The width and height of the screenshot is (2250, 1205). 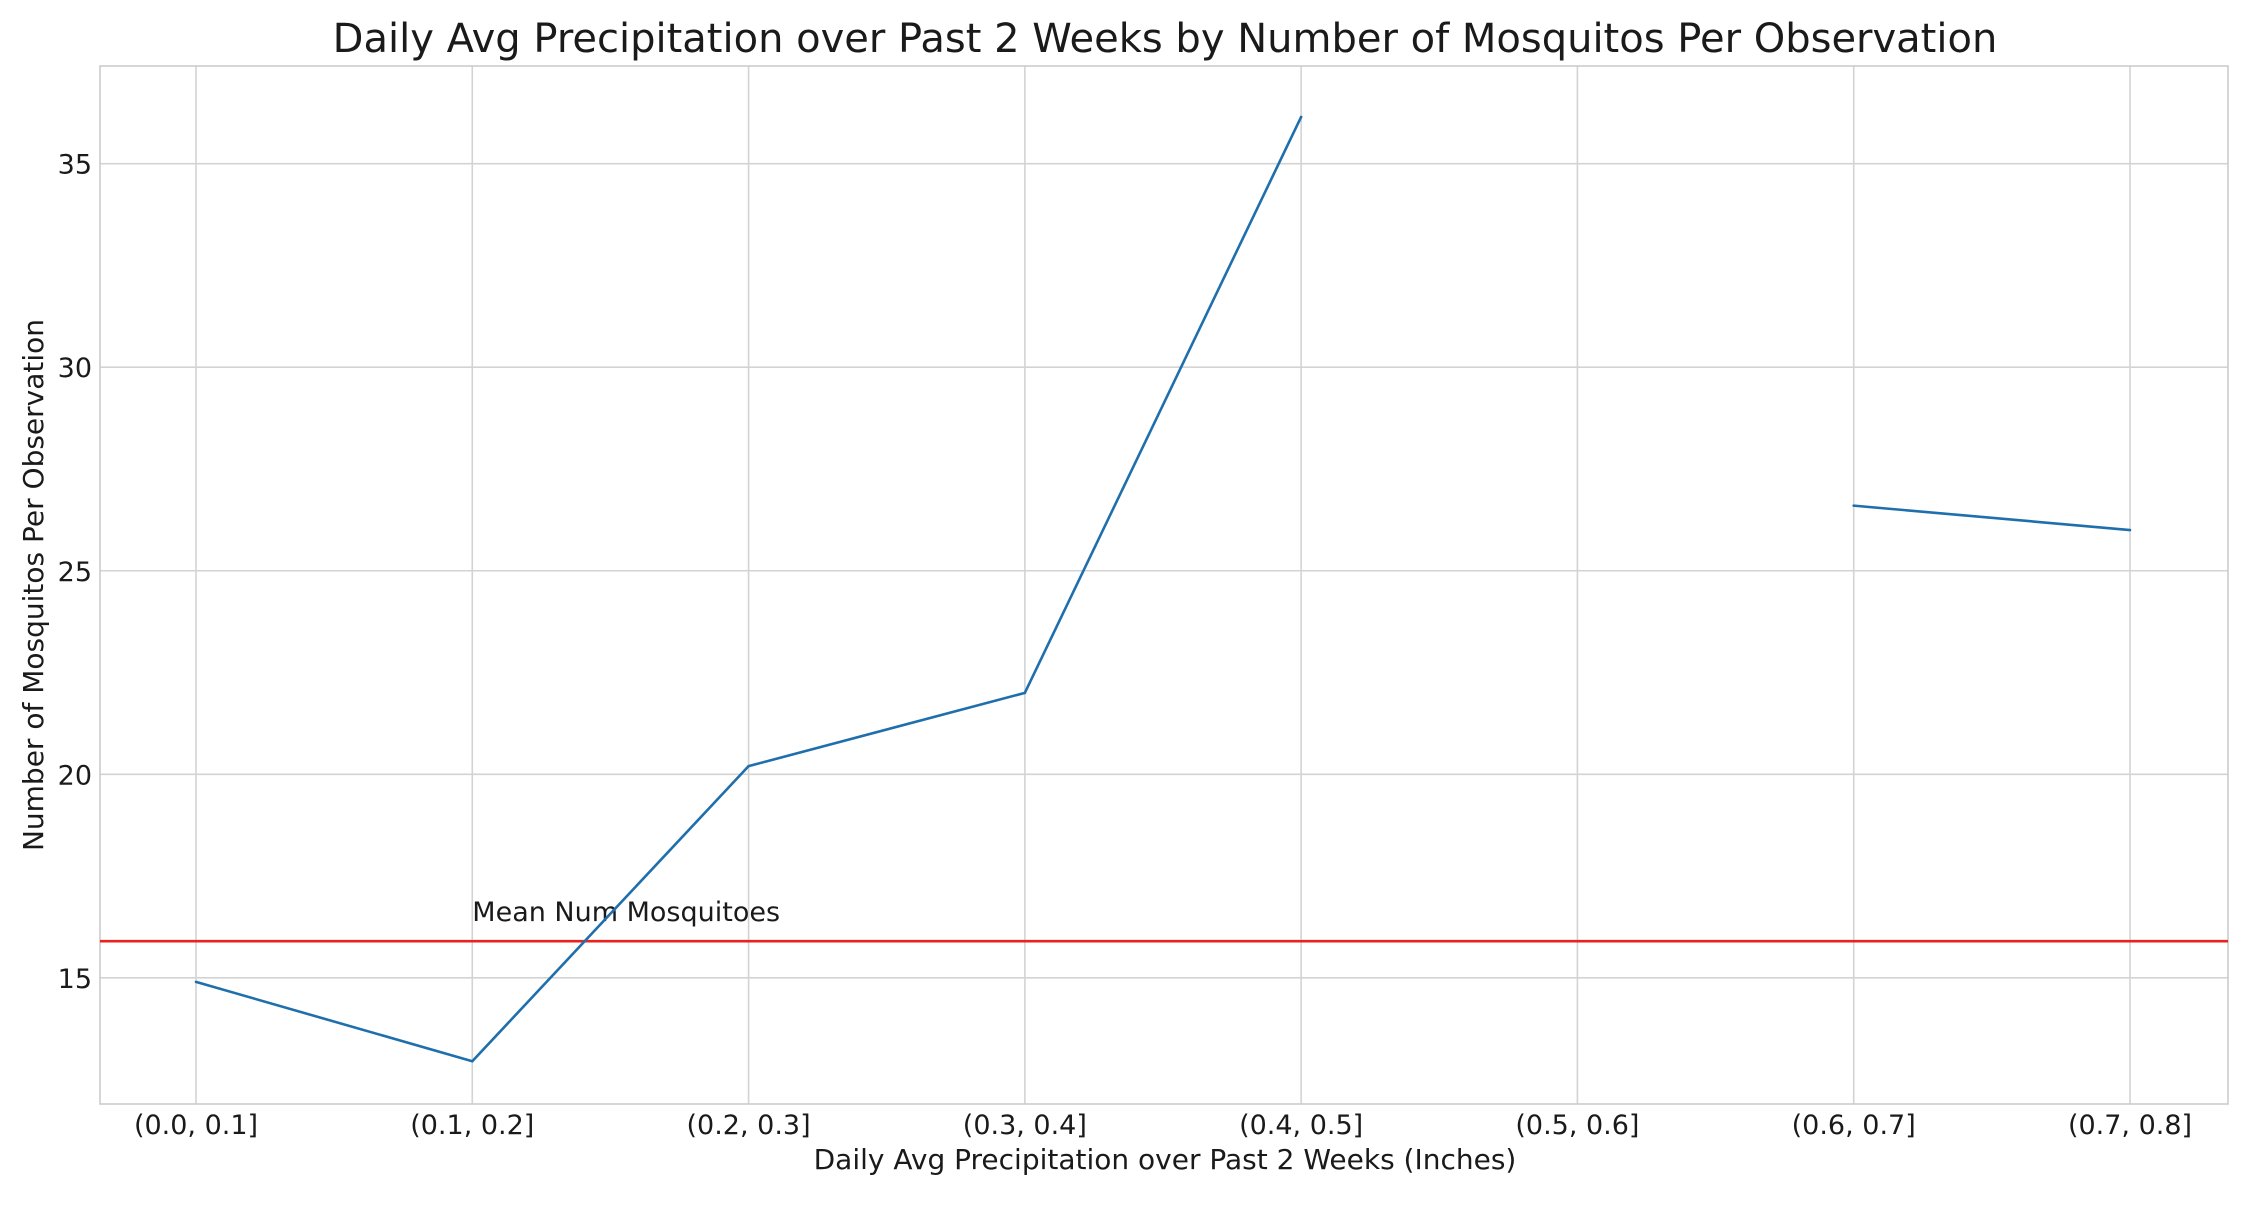 I want to click on y-tick-labels: 15 20 25 30 35, so click(x=75, y=572).